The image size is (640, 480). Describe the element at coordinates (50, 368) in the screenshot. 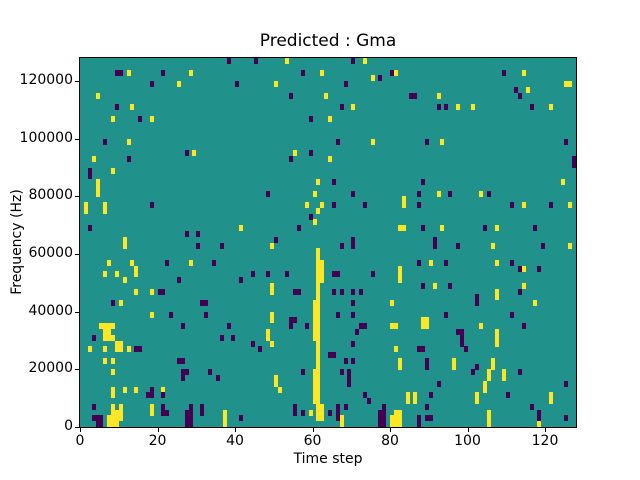

I see `y-tick-label: 20000` at that location.